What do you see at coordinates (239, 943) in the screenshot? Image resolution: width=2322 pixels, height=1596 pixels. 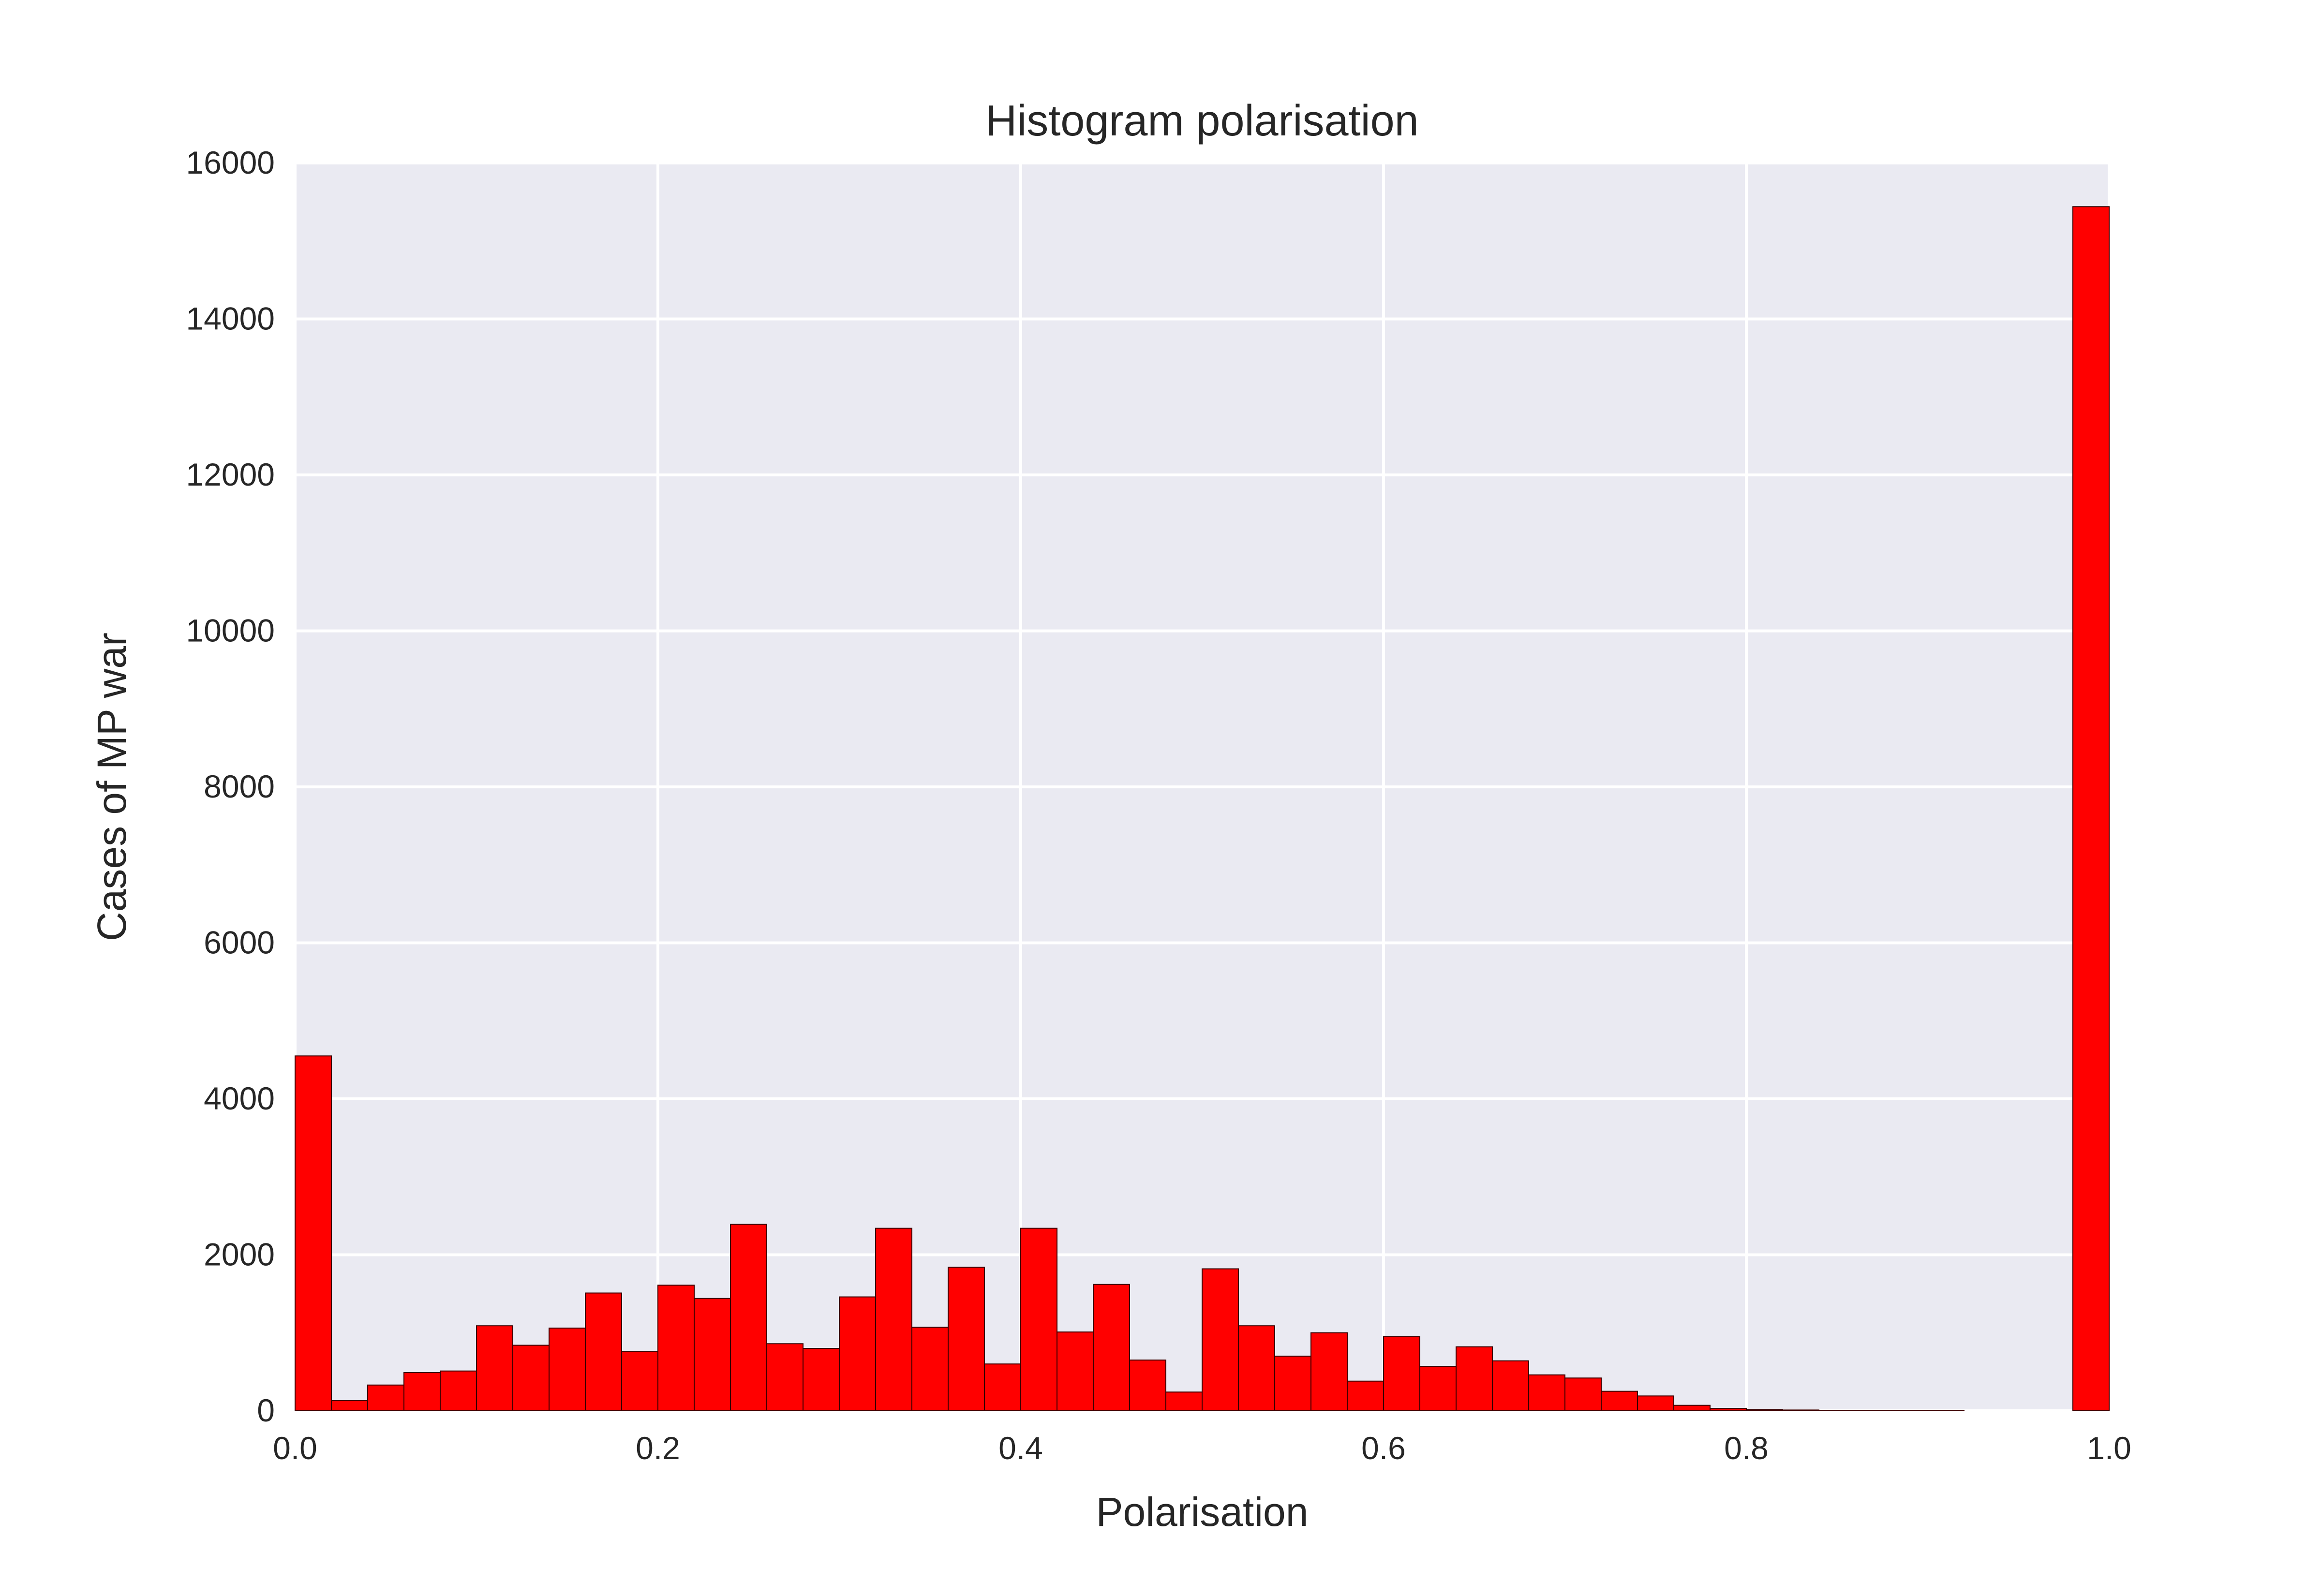 I see `y-tick-label: 6000` at bounding box center [239, 943].